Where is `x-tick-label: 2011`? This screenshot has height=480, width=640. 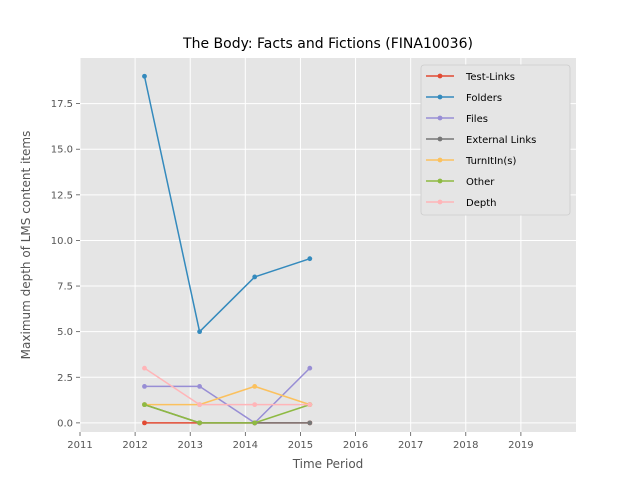 x-tick-label: 2011 is located at coordinates (79, 445).